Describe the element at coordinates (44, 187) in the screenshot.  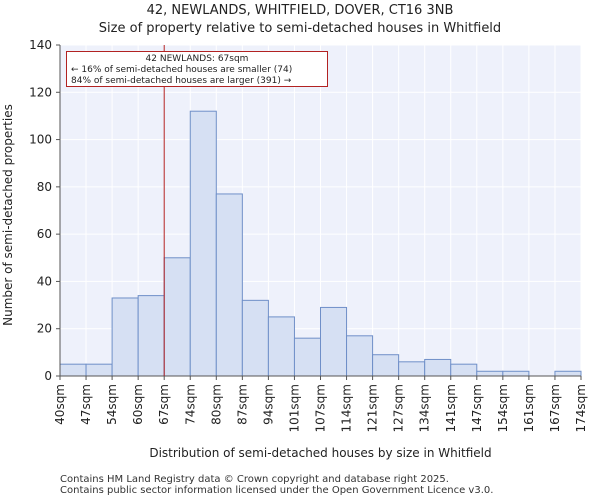
I see `y-tick-label: 80` at that location.